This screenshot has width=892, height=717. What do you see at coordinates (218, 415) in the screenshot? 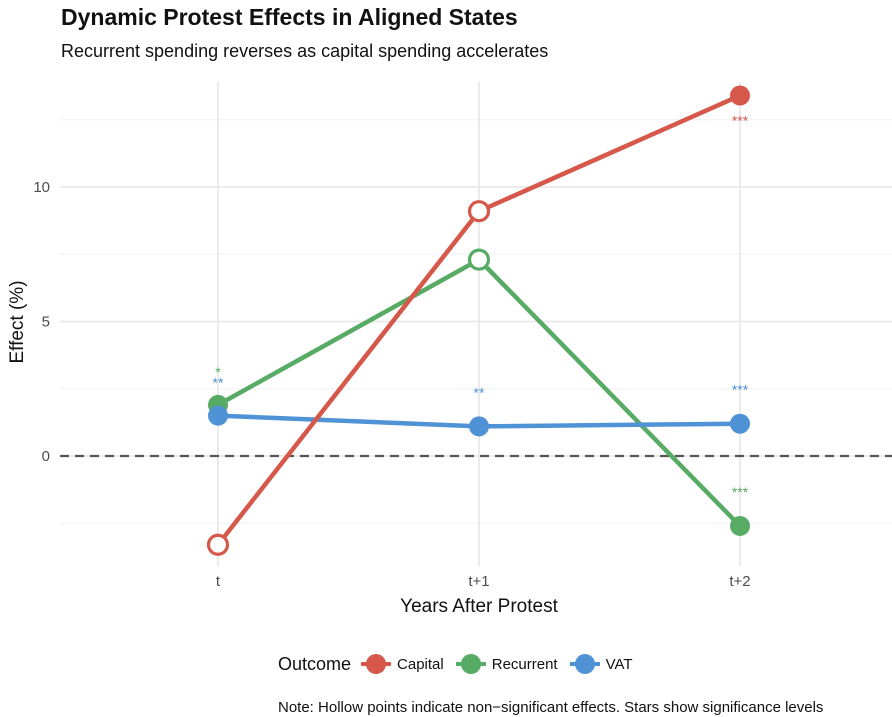
I see `point-vat-t` at bounding box center [218, 415].